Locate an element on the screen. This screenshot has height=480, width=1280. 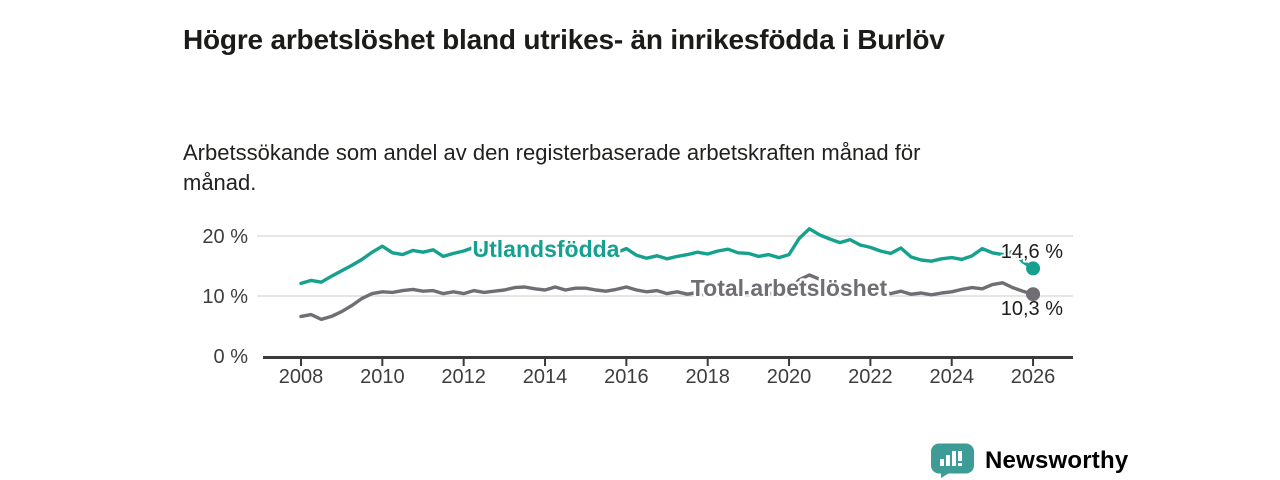
x-axis-tick-label: 2008 is located at coordinates (301, 377).